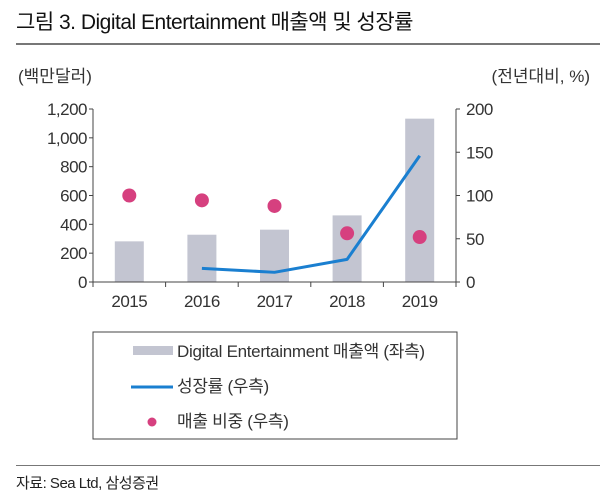  Describe the element at coordinates (129, 301) in the screenshot. I see `x-tick-label: 2015` at that location.